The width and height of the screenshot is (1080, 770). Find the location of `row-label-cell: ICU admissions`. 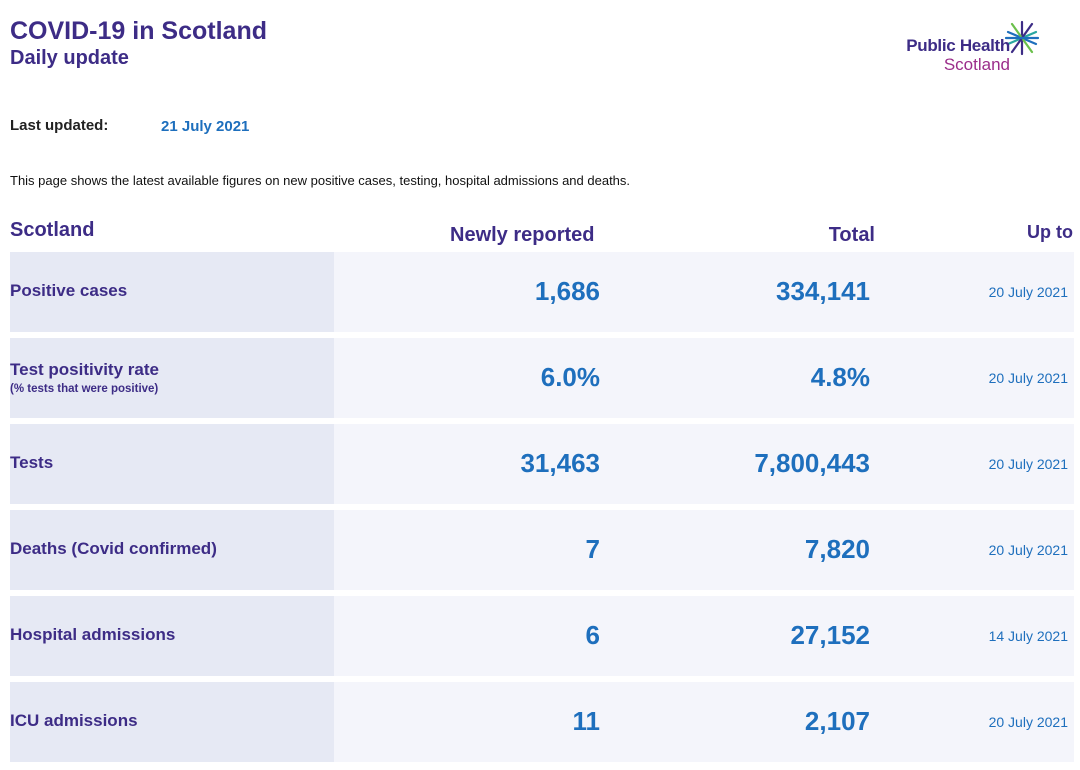

row-label-cell: ICU admissions is located at coordinates (172, 722).